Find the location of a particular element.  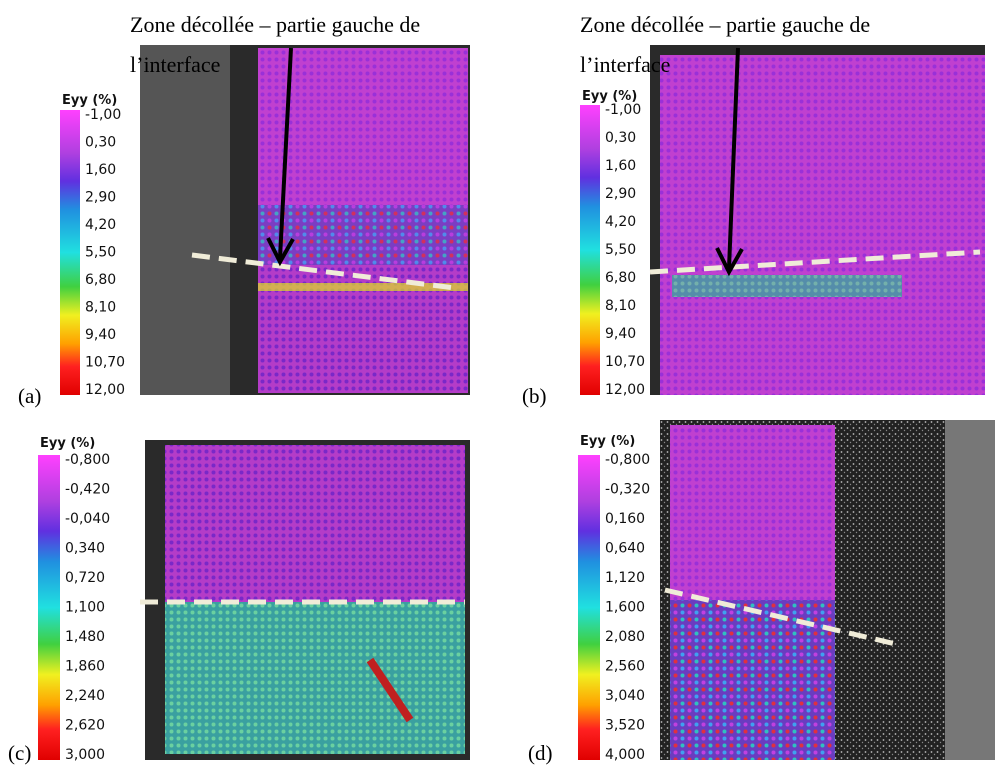

colorbar-label: 0,340 is located at coordinates (85, 549).